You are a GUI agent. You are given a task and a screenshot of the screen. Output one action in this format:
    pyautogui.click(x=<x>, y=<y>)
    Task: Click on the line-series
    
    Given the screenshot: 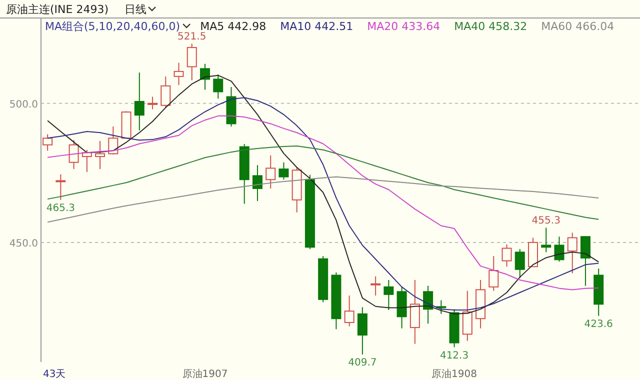 What is the action you would take?
    pyautogui.click(x=323, y=199)
    